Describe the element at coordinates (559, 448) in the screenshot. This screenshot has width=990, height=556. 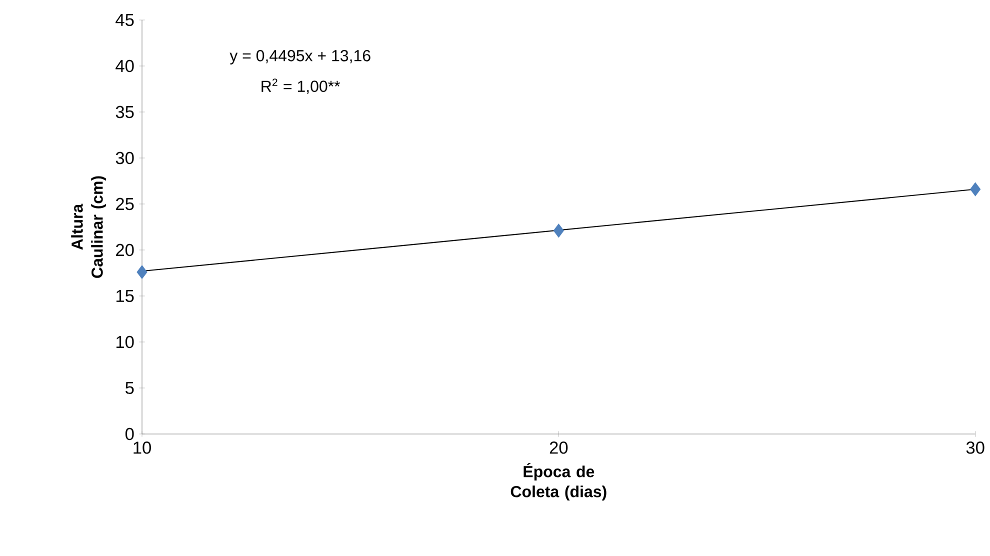
I see `x-tick-label: 20` at that location.